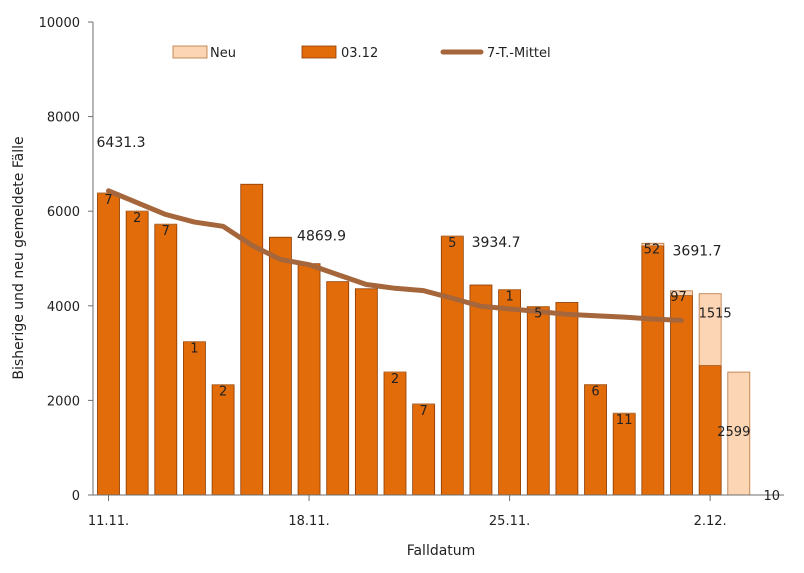 This screenshot has width=804, height=573. What do you see at coordinates (441, 551) in the screenshot?
I see `x-axis-title: Falldatum` at bounding box center [441, 551].